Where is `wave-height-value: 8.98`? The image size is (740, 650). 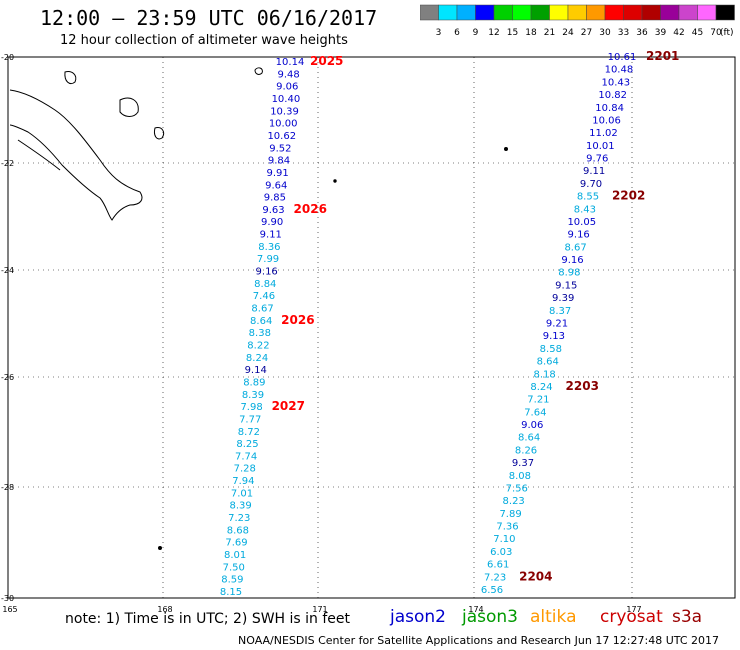 wave-height-value: 8.98 is located at coordinates (569, 273).